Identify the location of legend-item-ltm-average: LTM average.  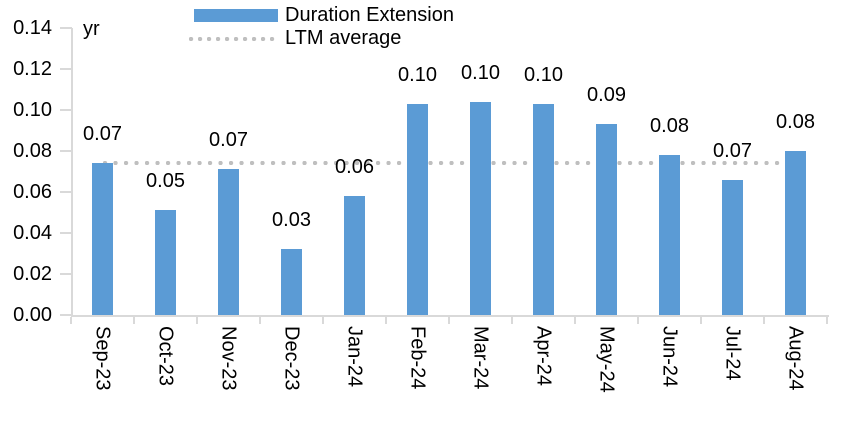
(321, 38).